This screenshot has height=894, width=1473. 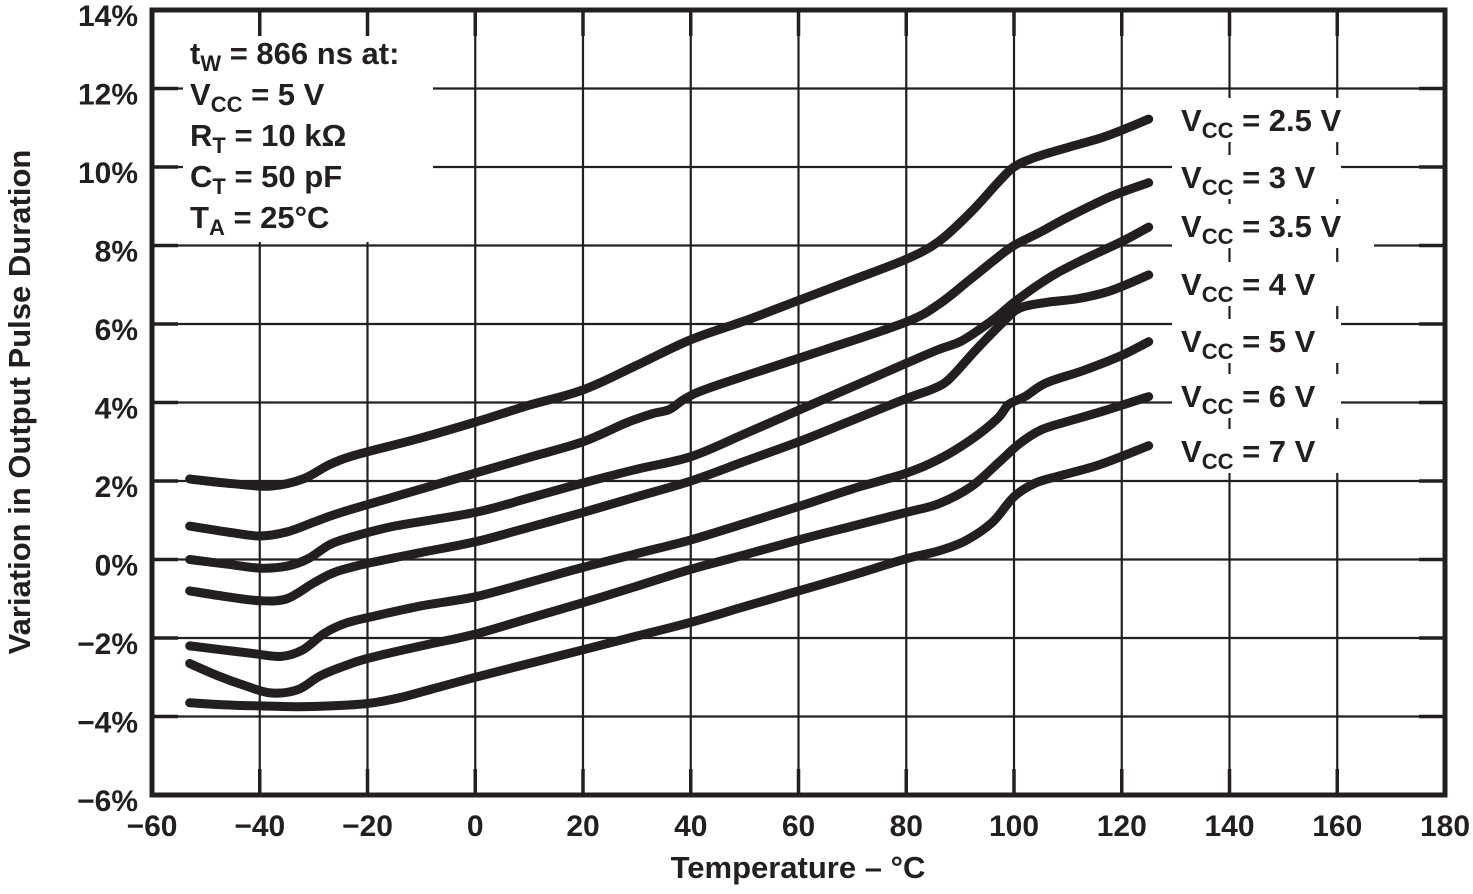 What do you see at coordinates (1248, 180) in the screenshot?
I see `legend-label: VCC = 3 V` at bounding box center [1248, 180].